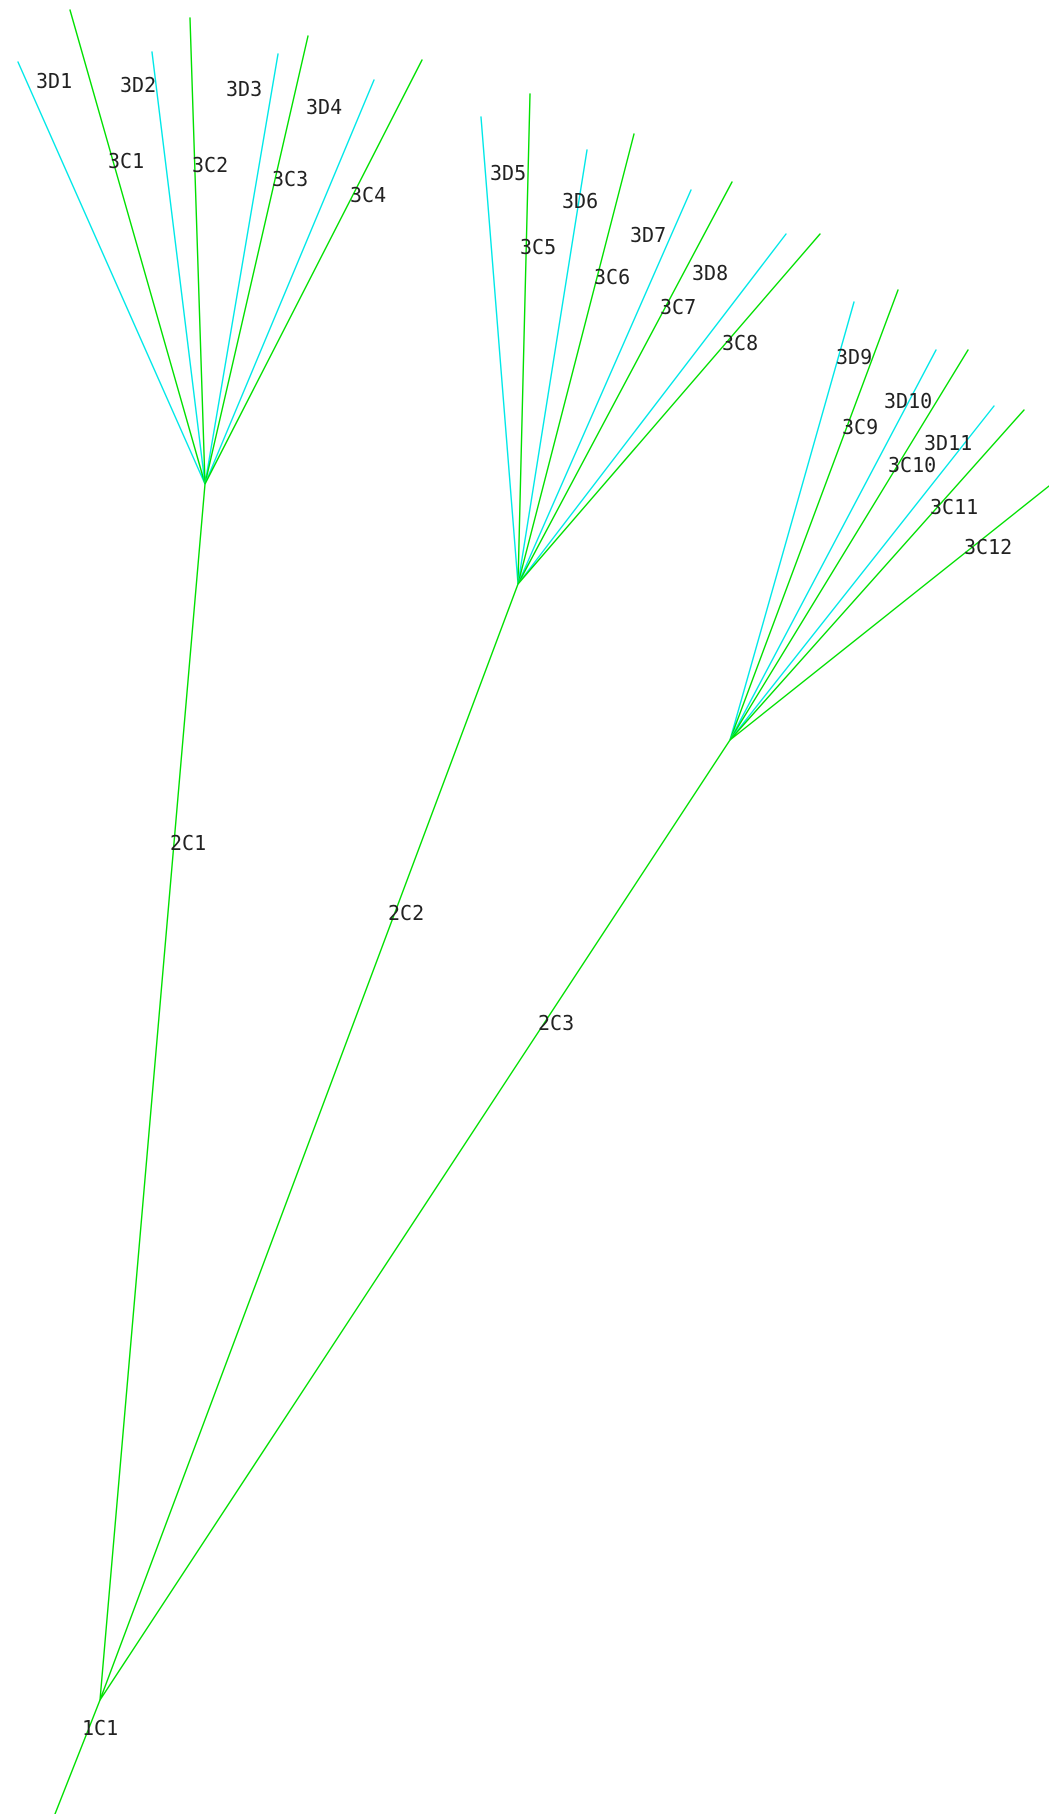 The image size is (1049, 1814). I want to click on segment-3c4, so click(313, 272).